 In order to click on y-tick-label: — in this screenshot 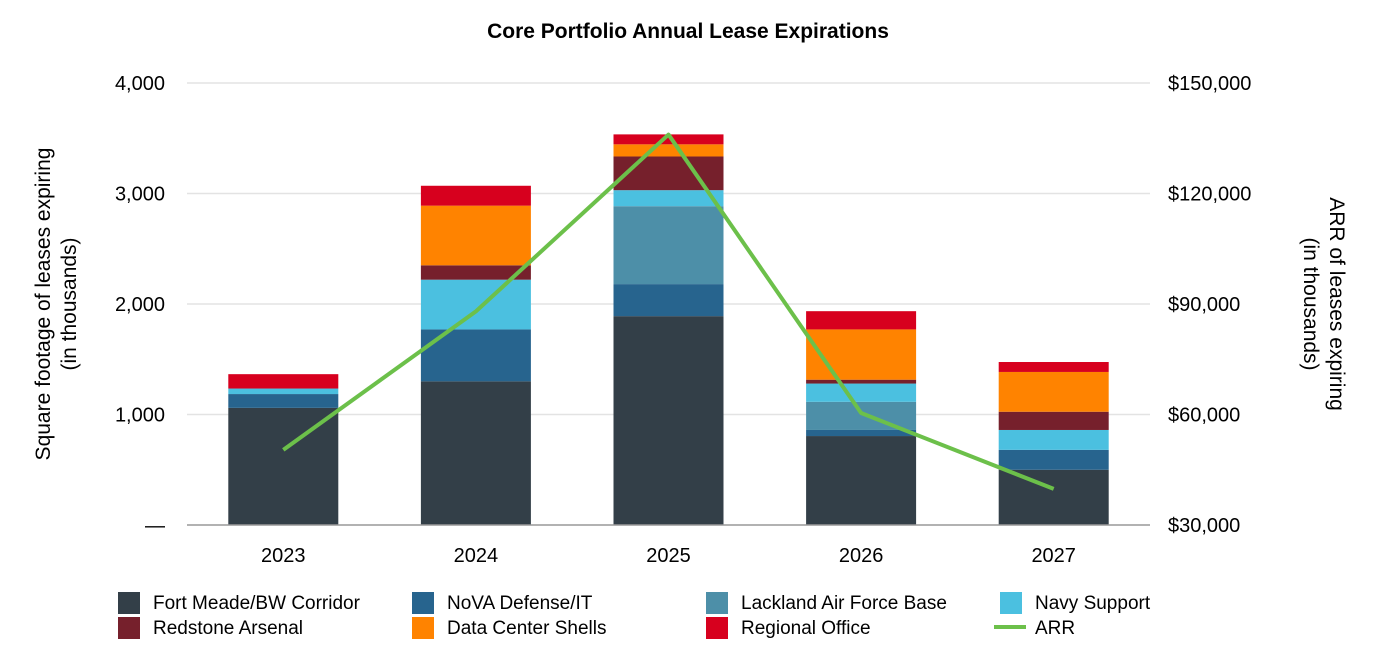, I will do `click(155, 526)`.